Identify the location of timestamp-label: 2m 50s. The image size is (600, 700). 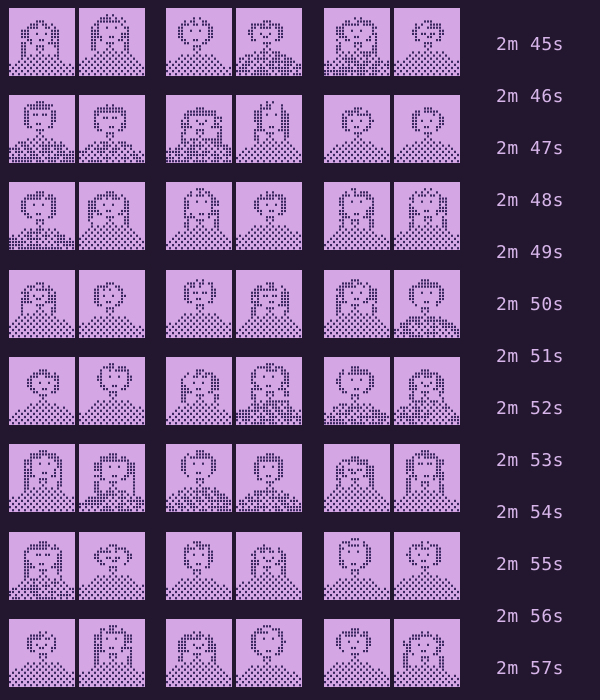
(530, 304).